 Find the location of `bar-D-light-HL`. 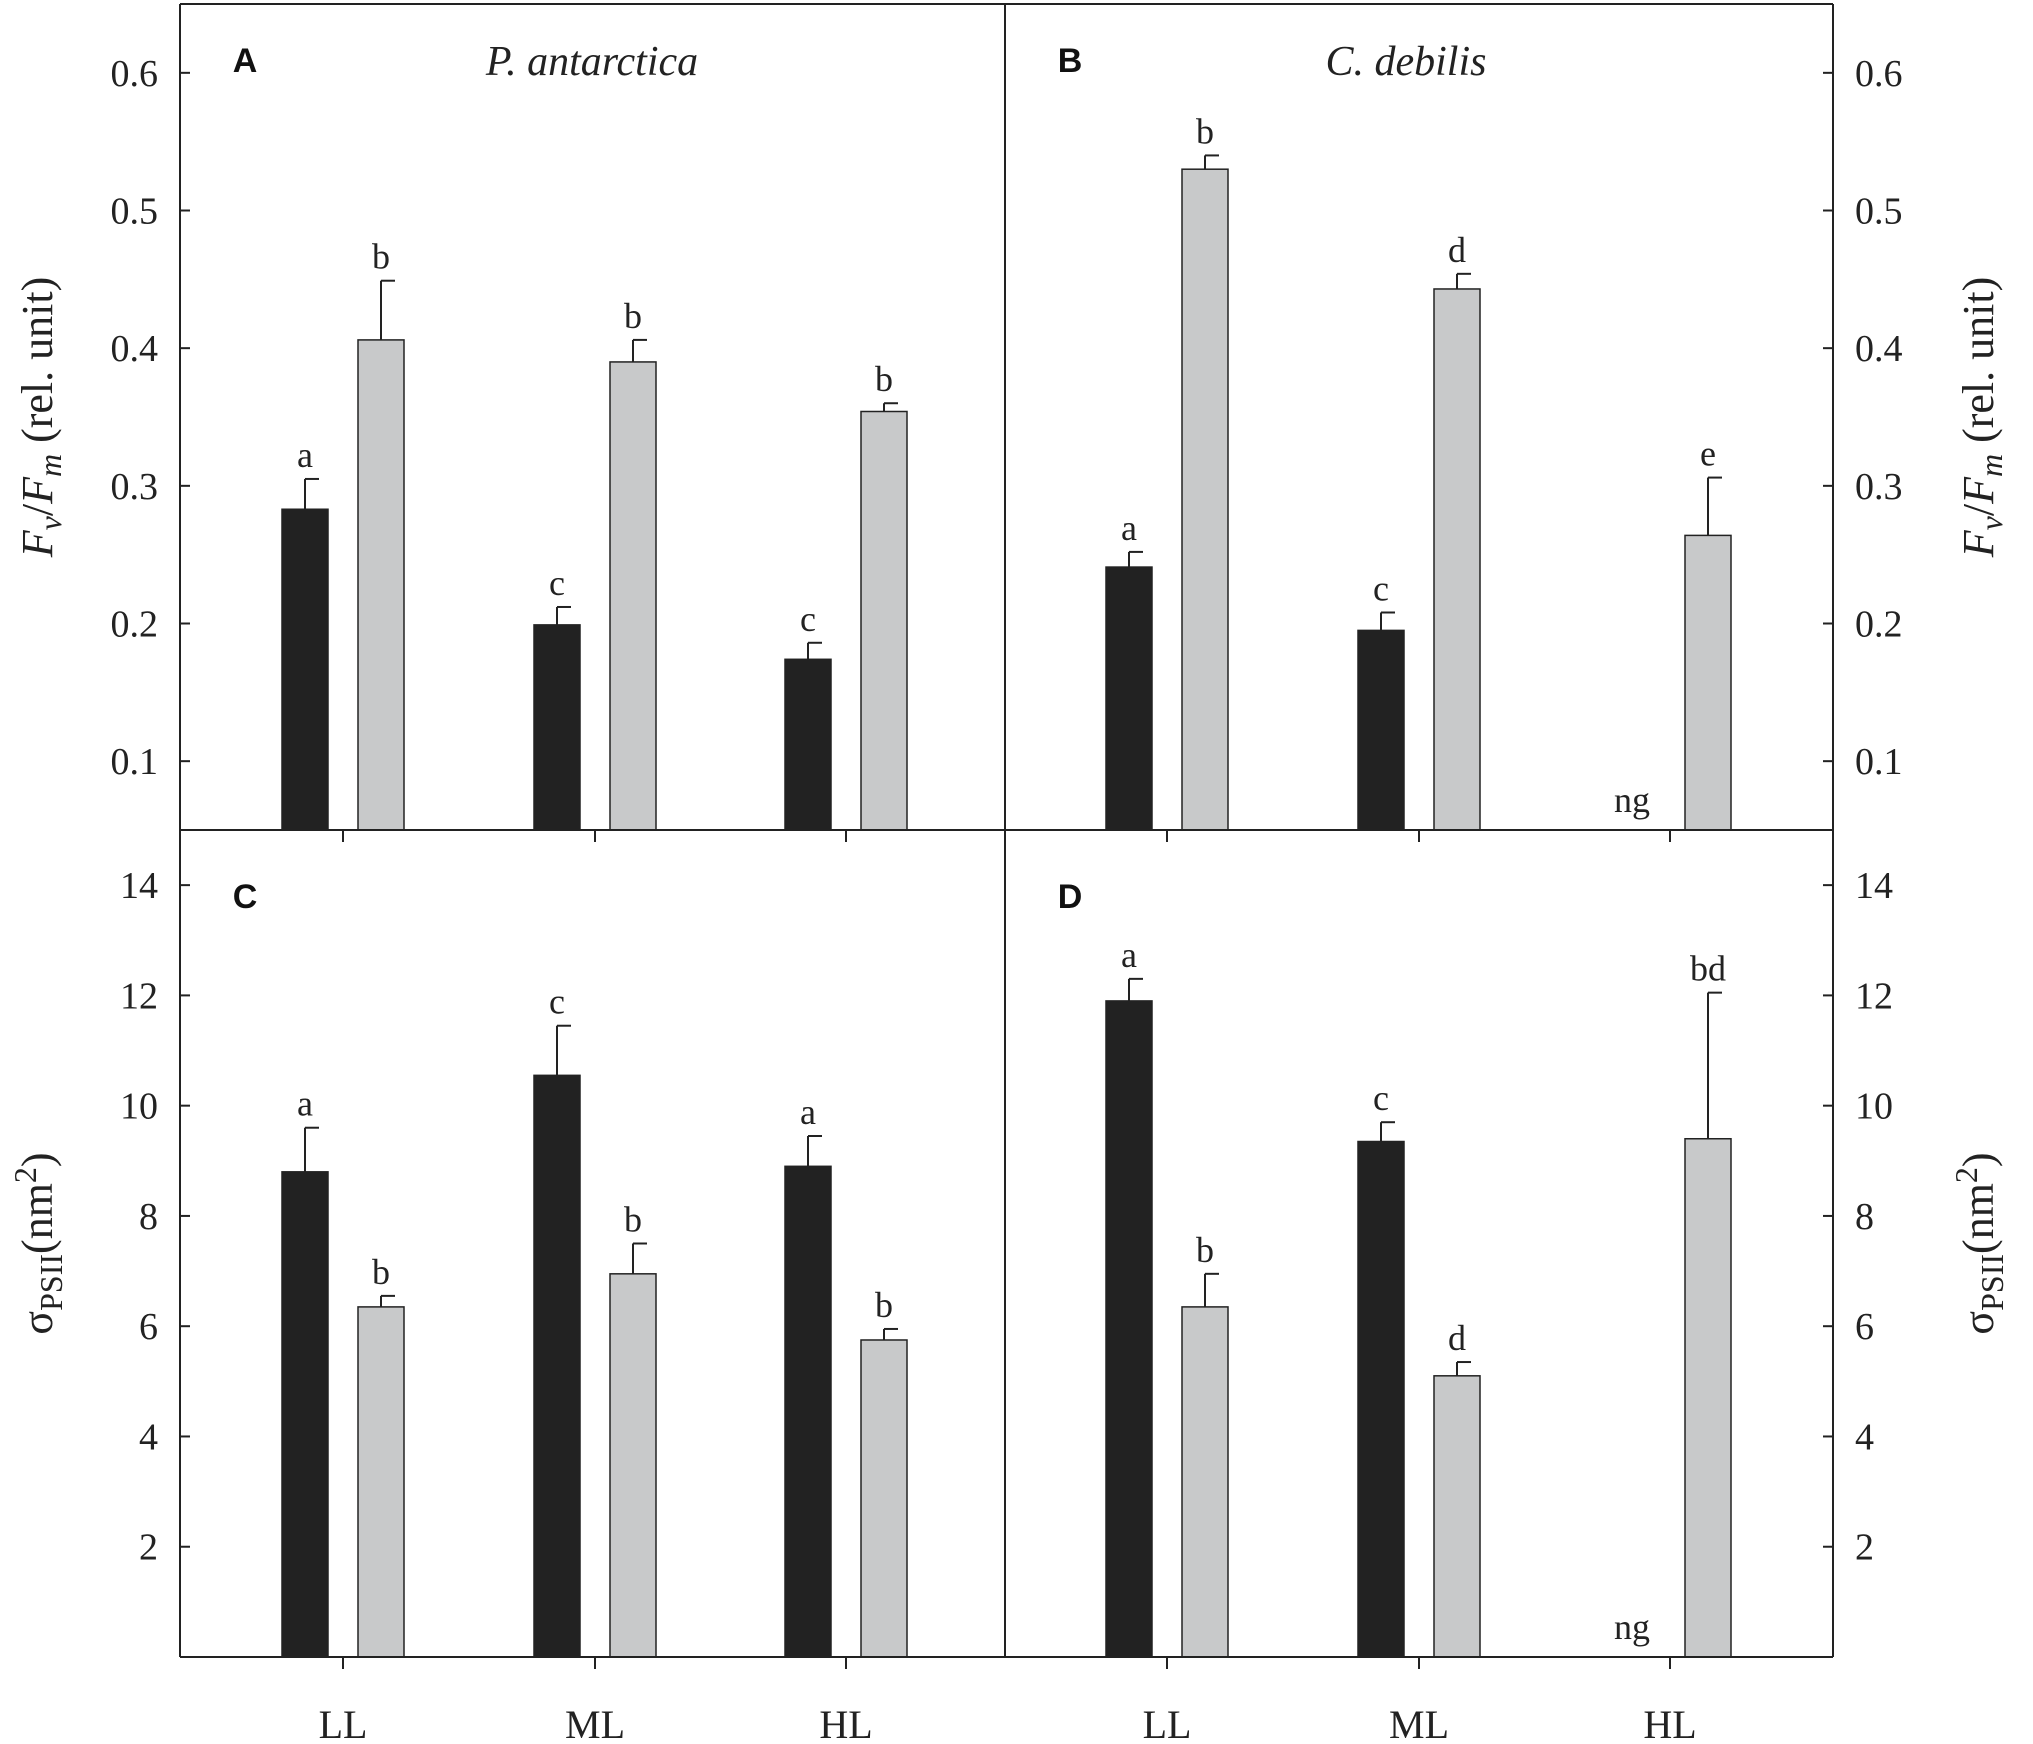

bar-D-light-HL is located at coordinates (1708, 1397).